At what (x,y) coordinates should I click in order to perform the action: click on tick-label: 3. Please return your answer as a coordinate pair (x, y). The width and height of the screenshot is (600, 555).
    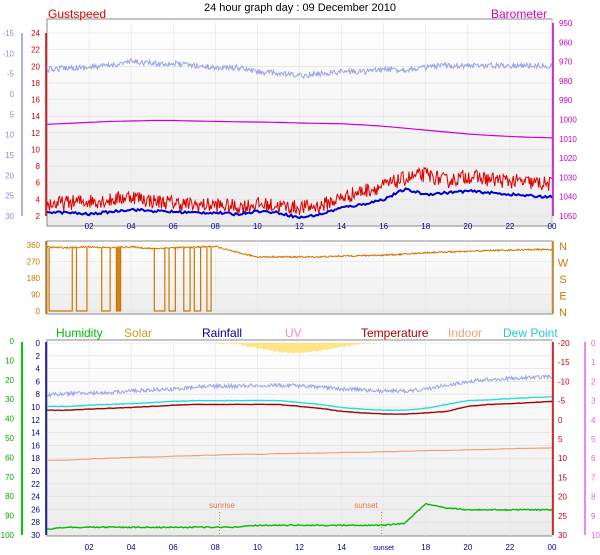
    Looking at the image, I should click on (593, 401).